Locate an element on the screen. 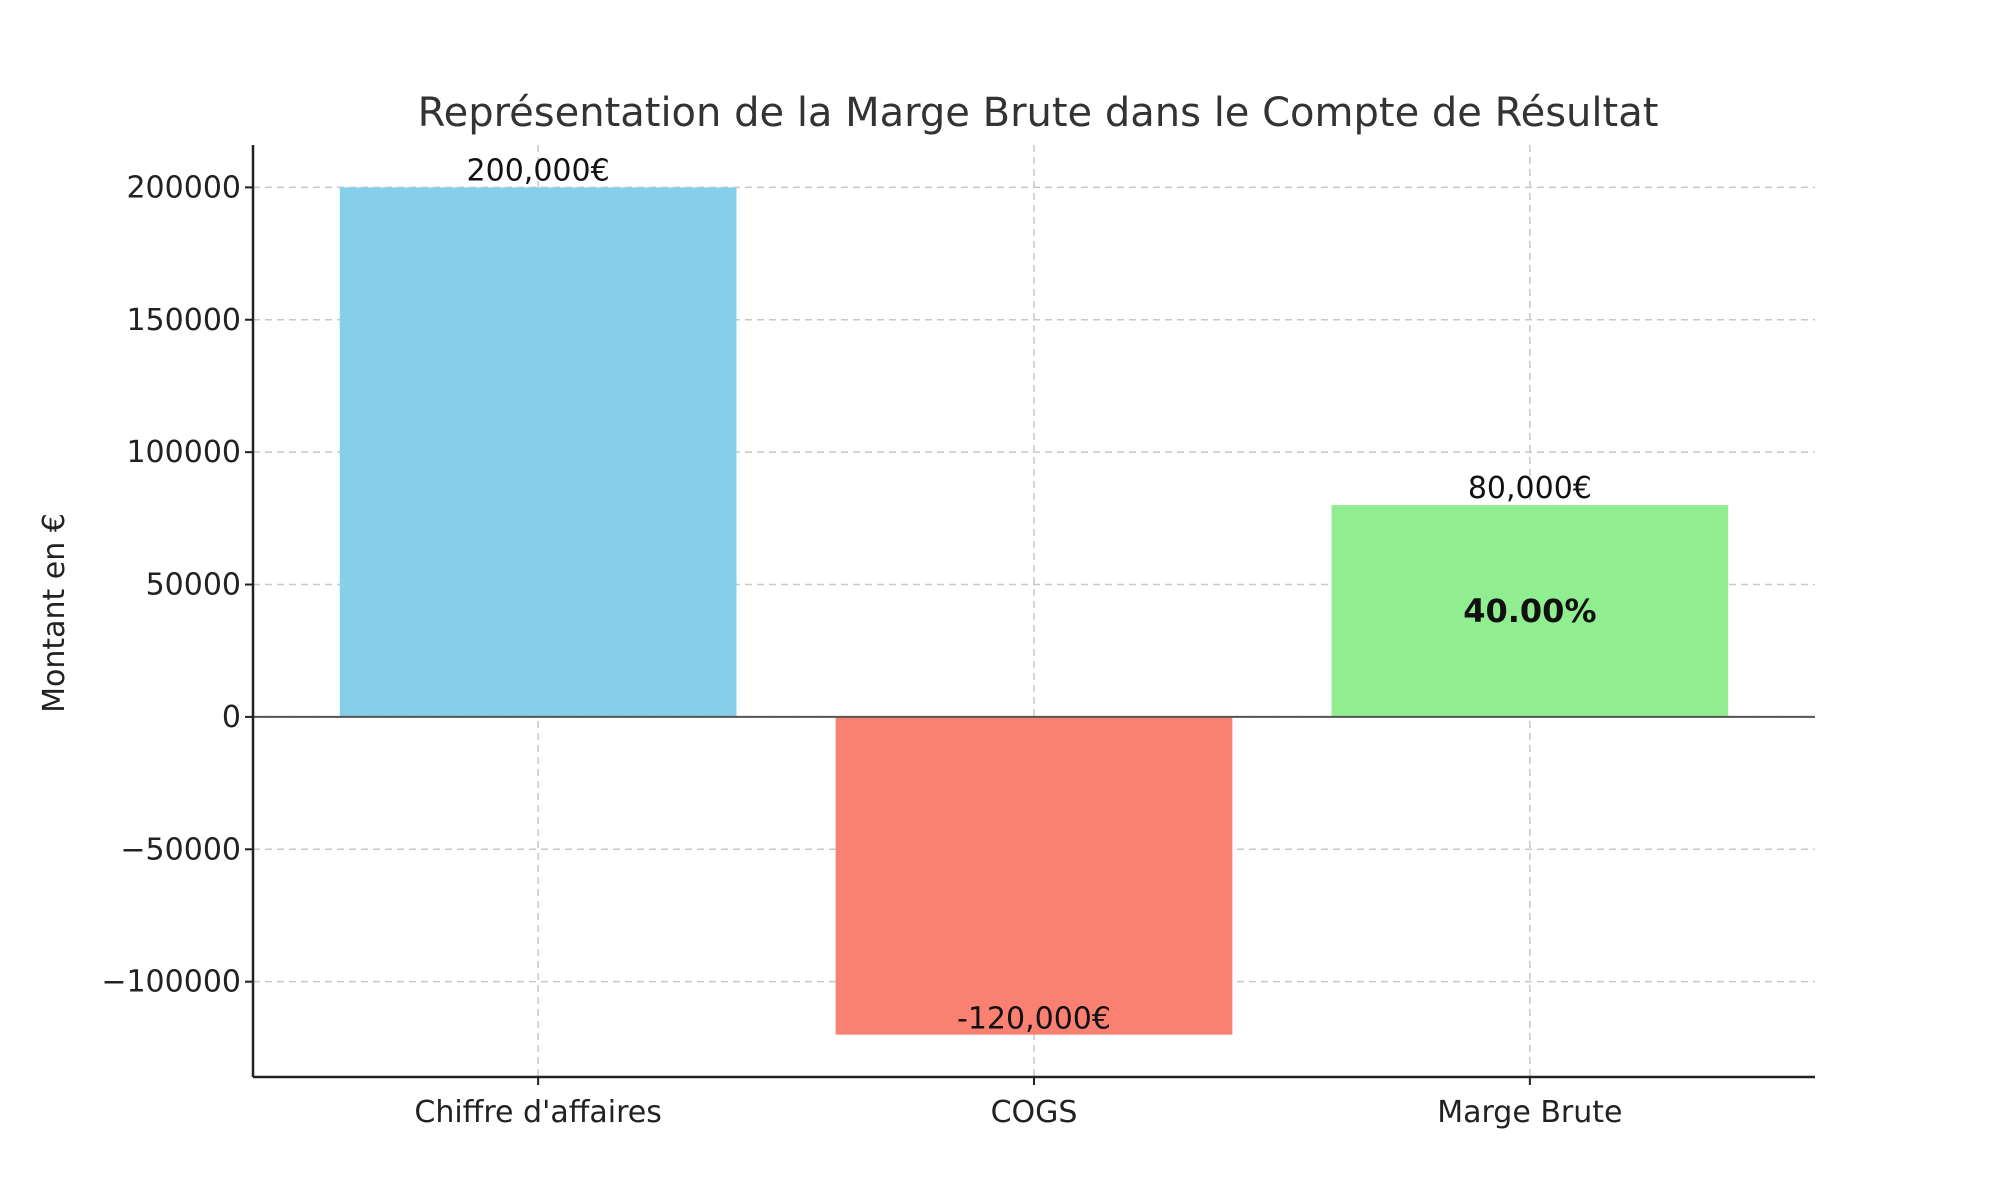 Image resolution: width=2000 pixels, height=1200 pixels. x-tick-label: Marge Brute is located at coordinates (1529, 1112).